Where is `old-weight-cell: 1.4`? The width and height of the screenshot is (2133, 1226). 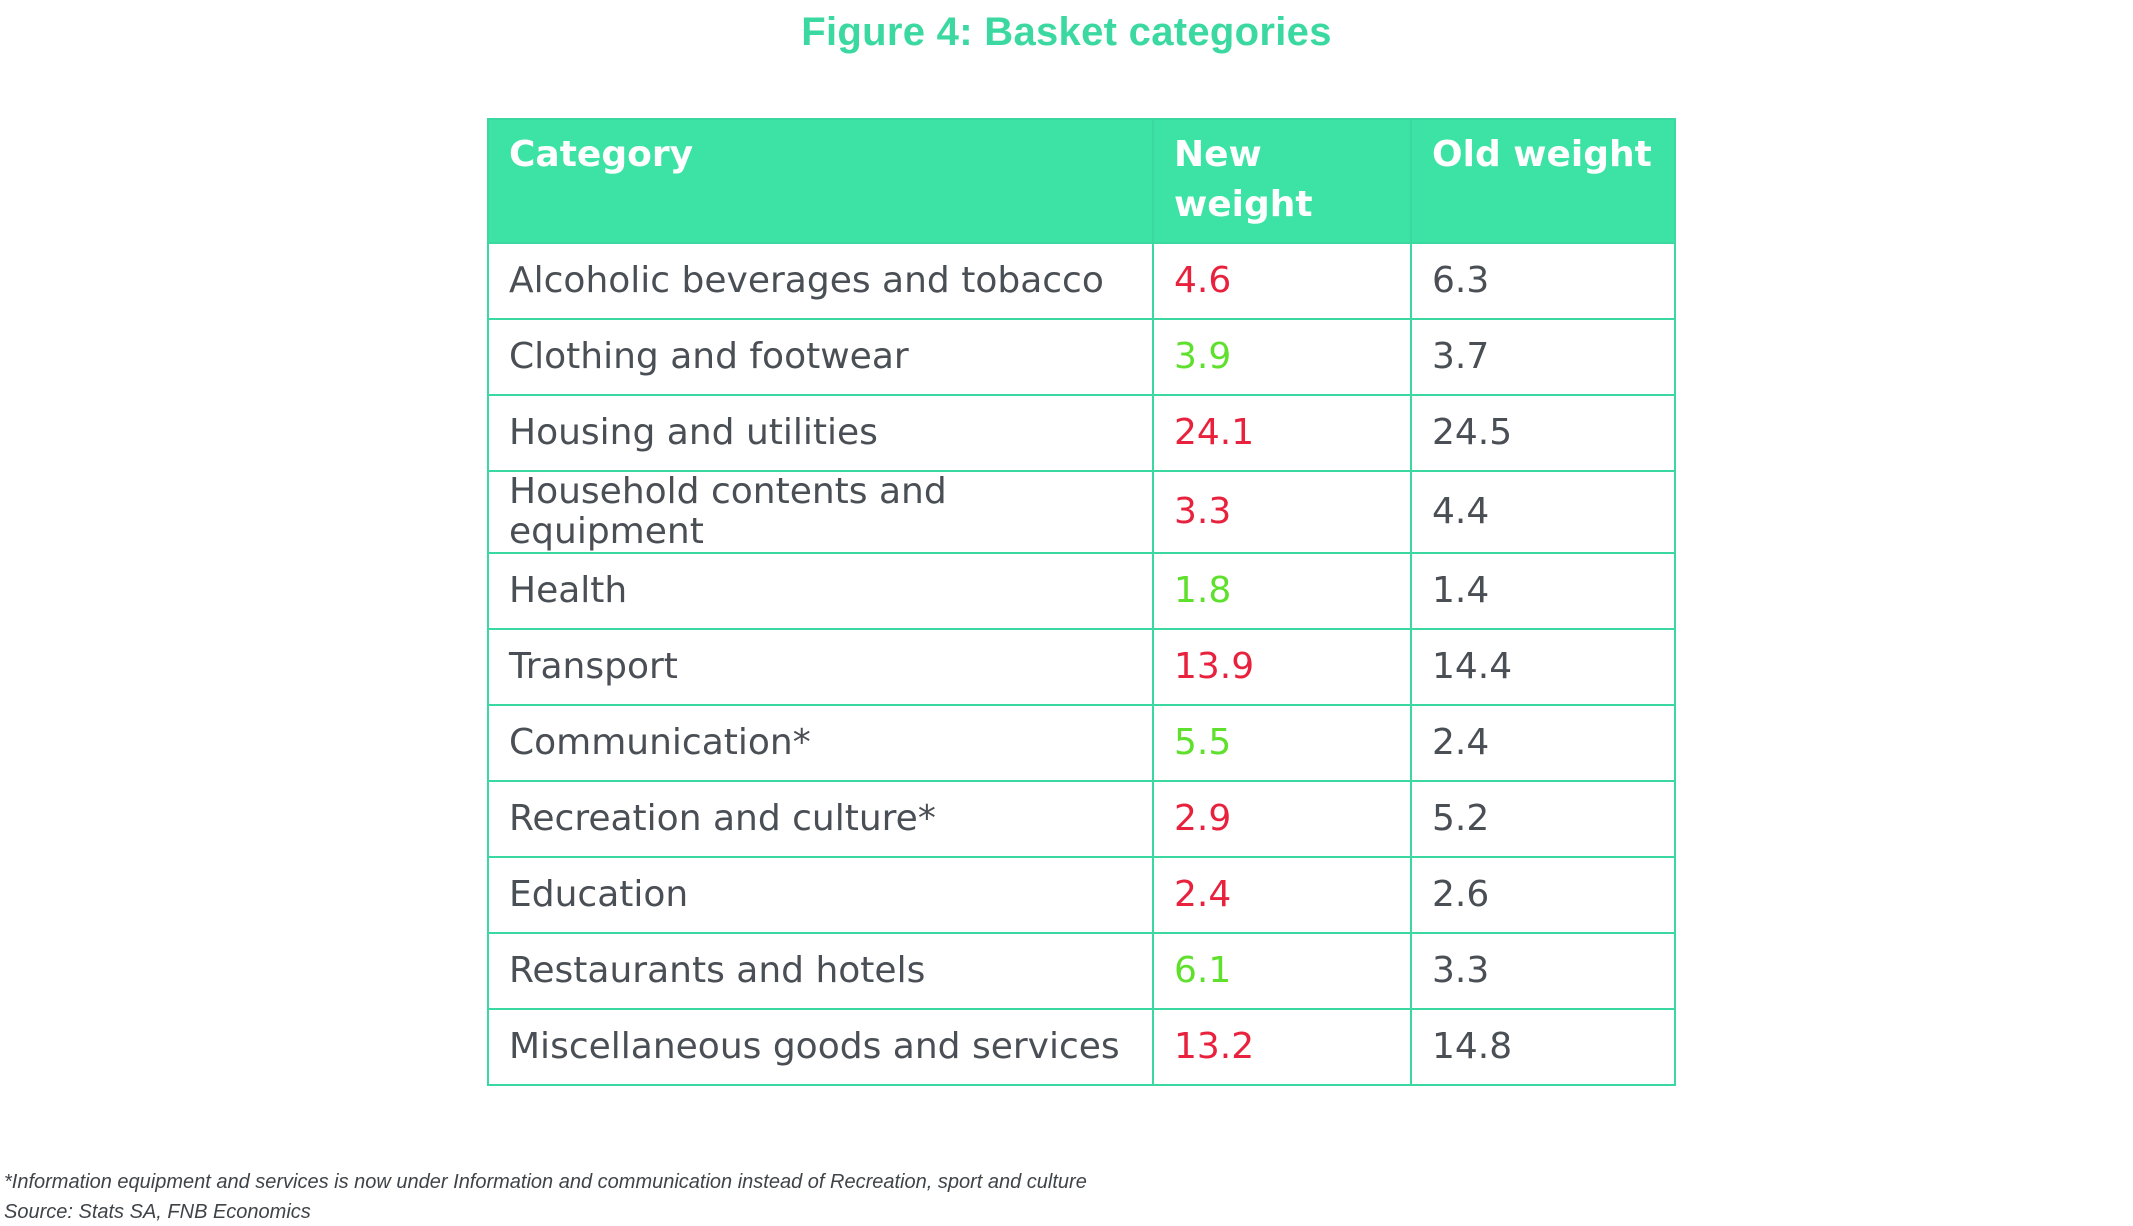 old-weight-cell: 1.4 is located at coordinates (1543, 591).